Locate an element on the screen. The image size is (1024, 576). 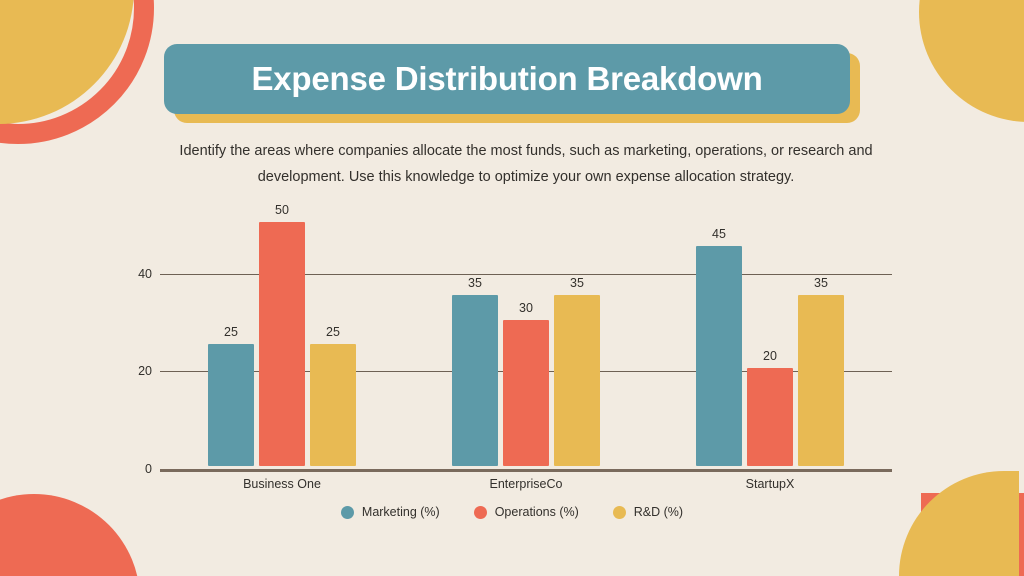
page-title: Expense Distribution Breakdown is located at coordinates (507, 78).